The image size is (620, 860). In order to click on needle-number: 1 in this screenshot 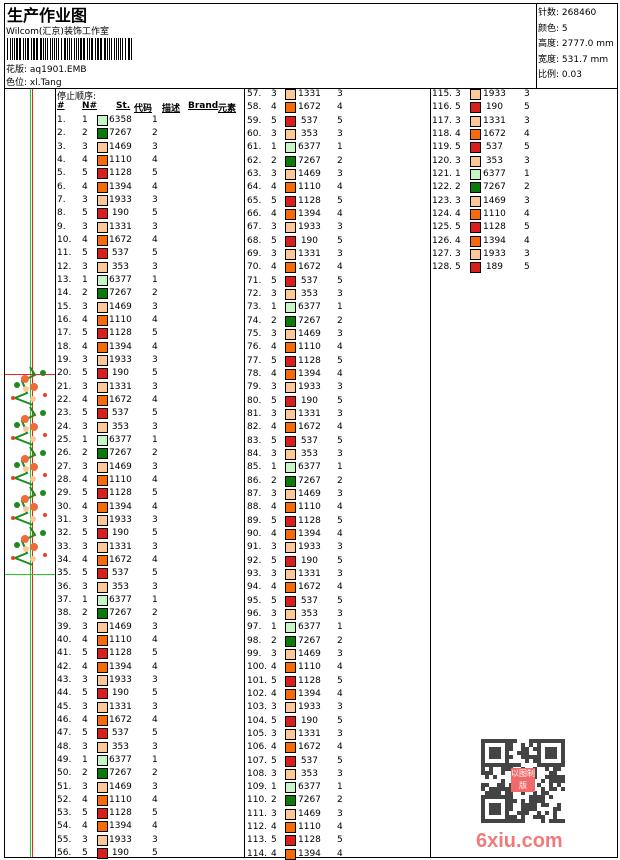, I will do `click(85, 120)`.